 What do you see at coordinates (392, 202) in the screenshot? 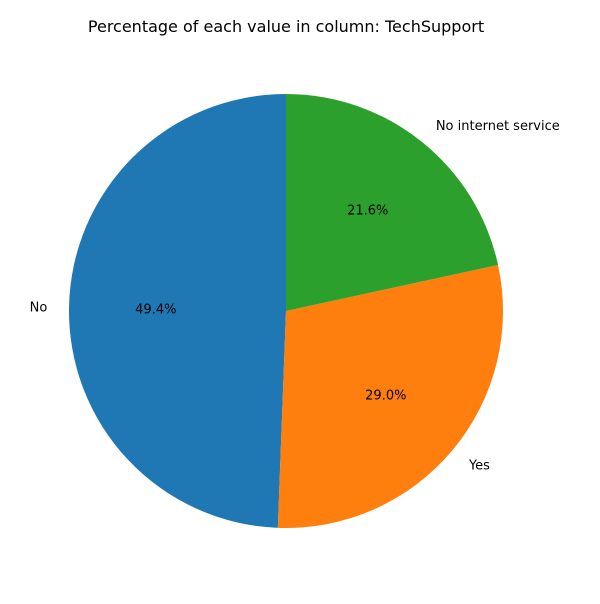
I see `pie-slice-no-internet-service` at bounding box center [392, 202].